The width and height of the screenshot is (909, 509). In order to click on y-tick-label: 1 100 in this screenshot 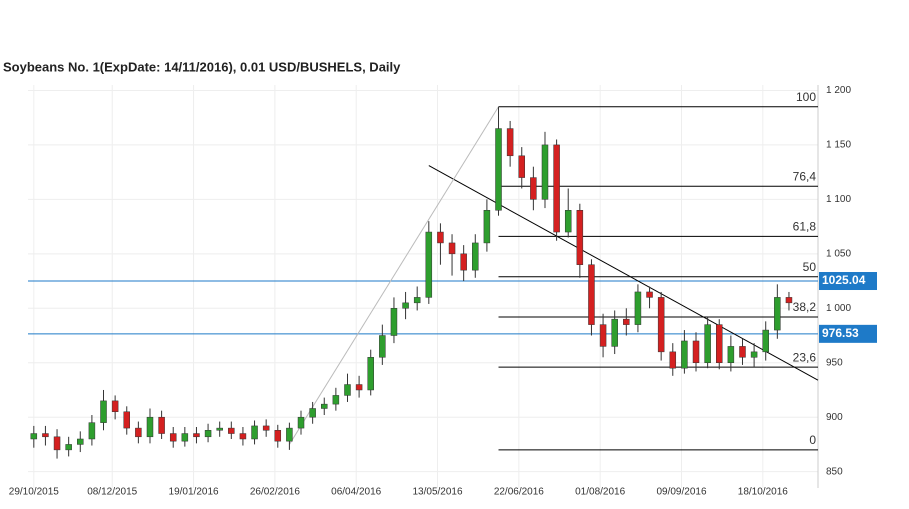, I will do `click(838, 199)`.